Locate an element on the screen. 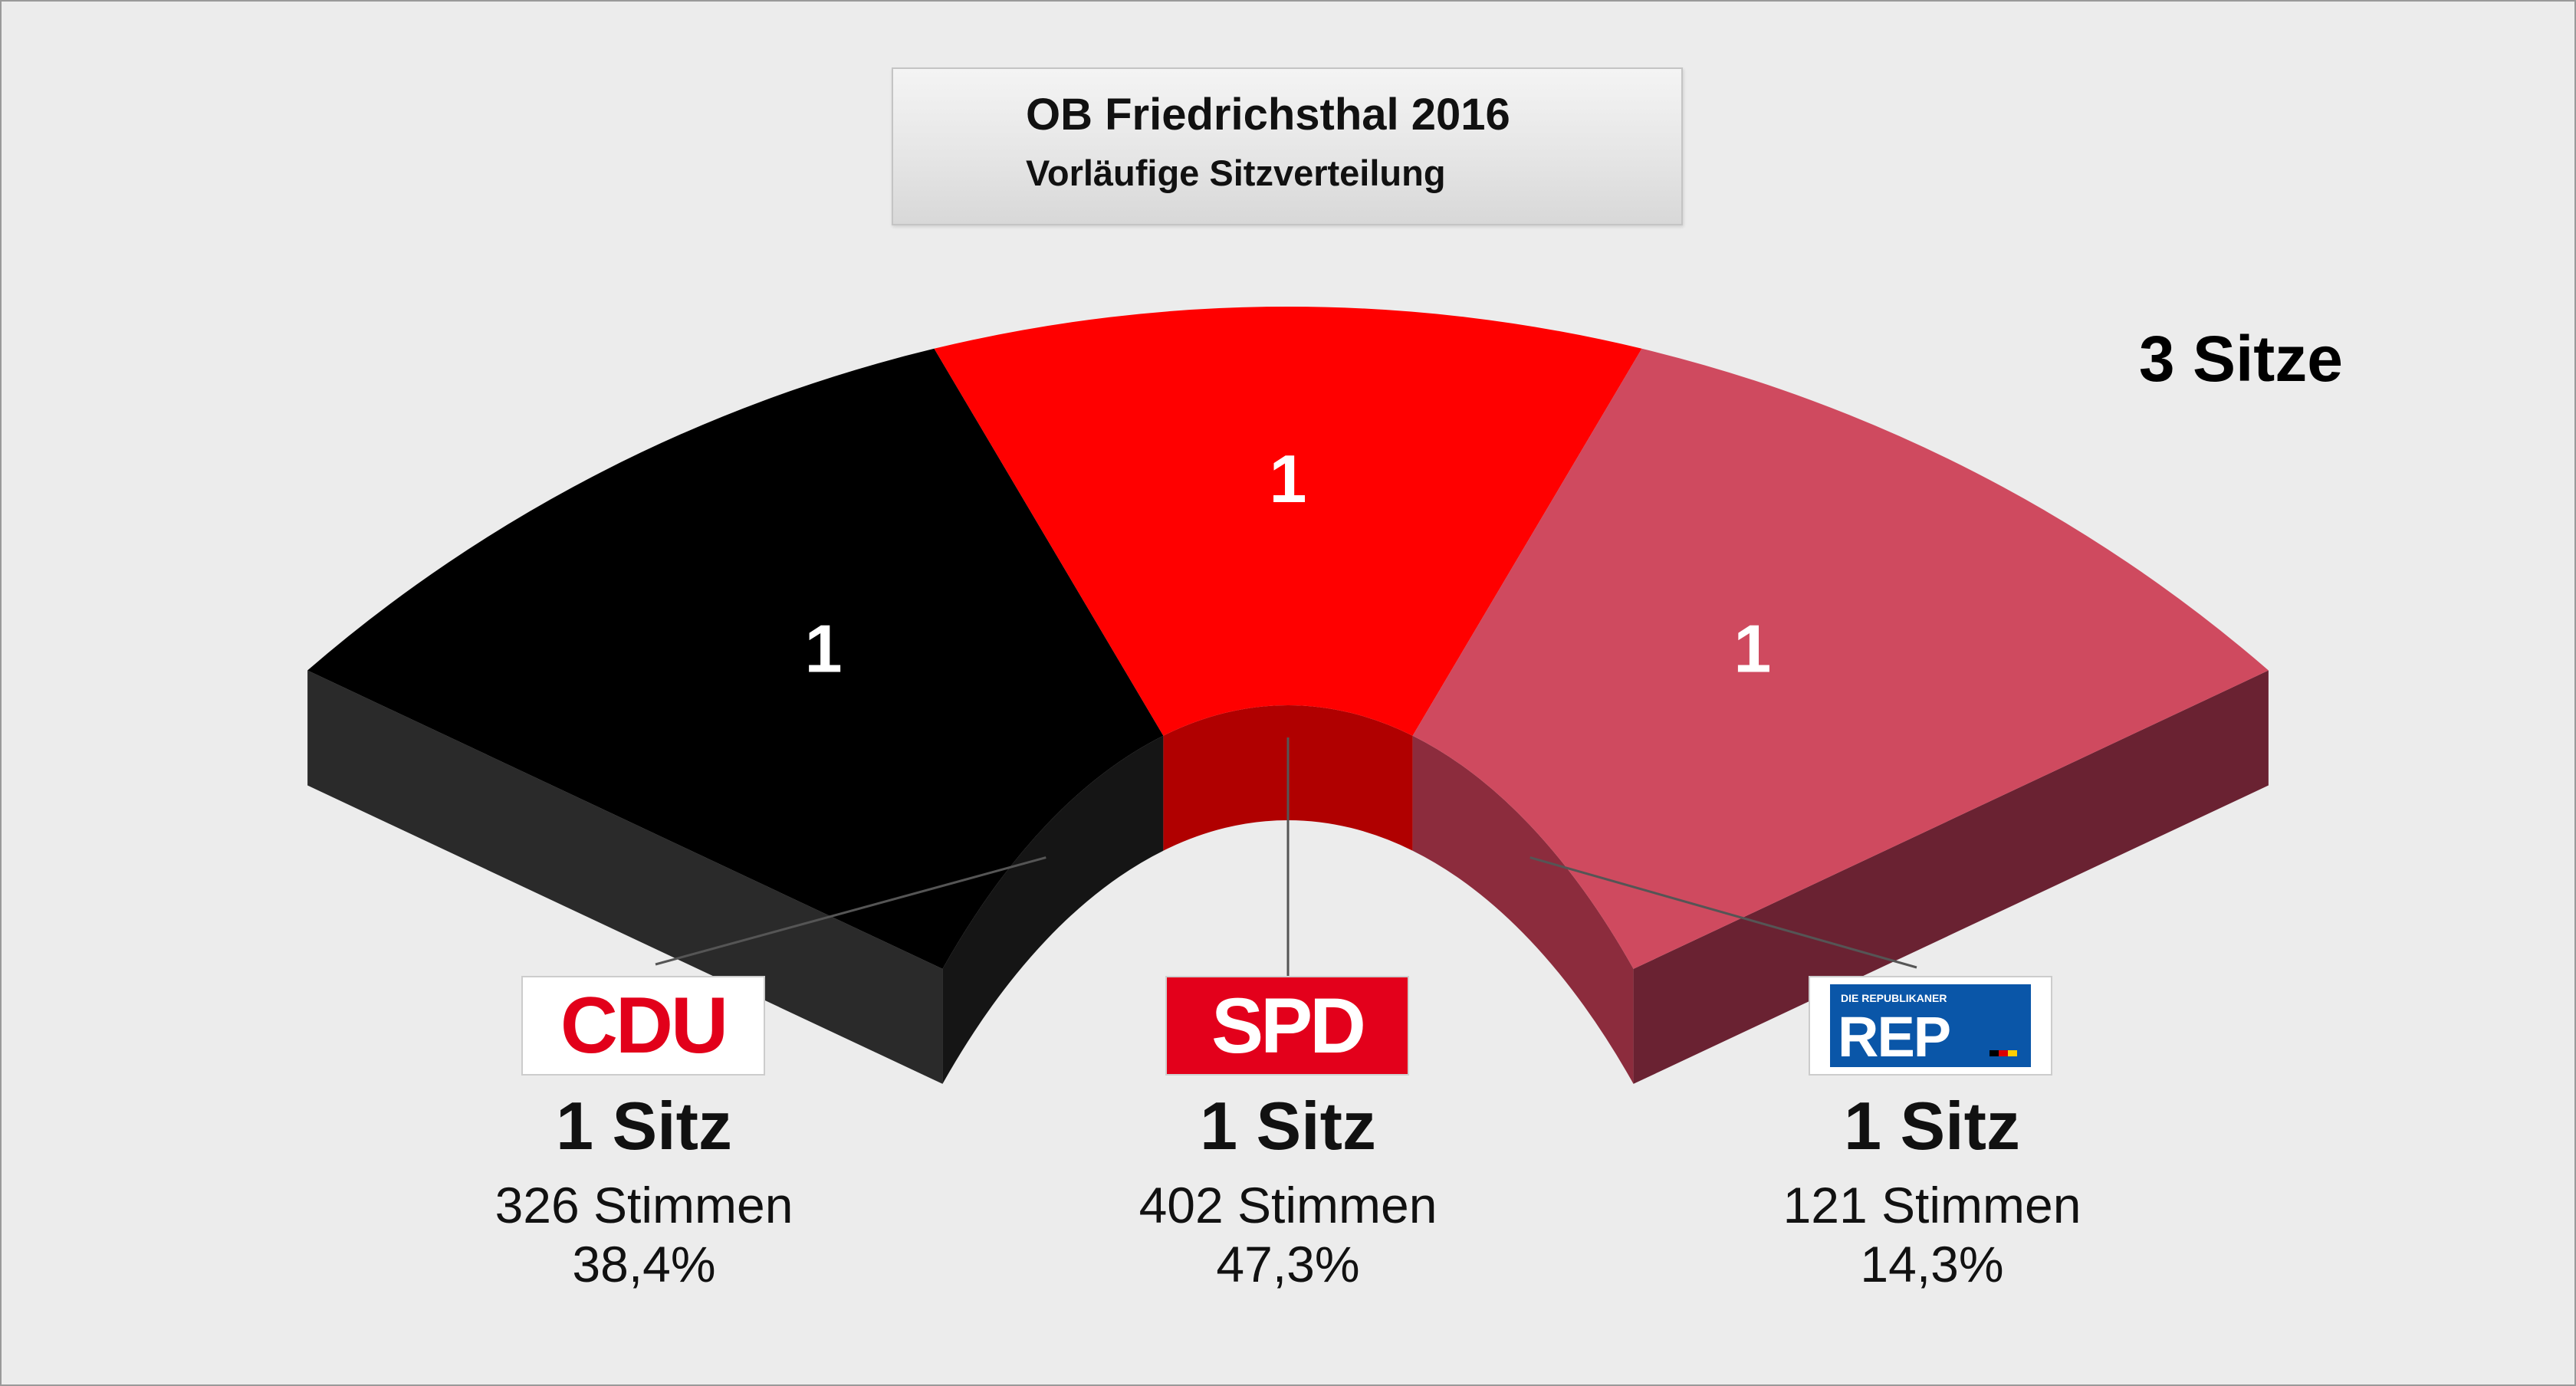 The width and height of the screenshot is (2576, 1386). spd-seat-segment is located at coordinates (1288, 521).